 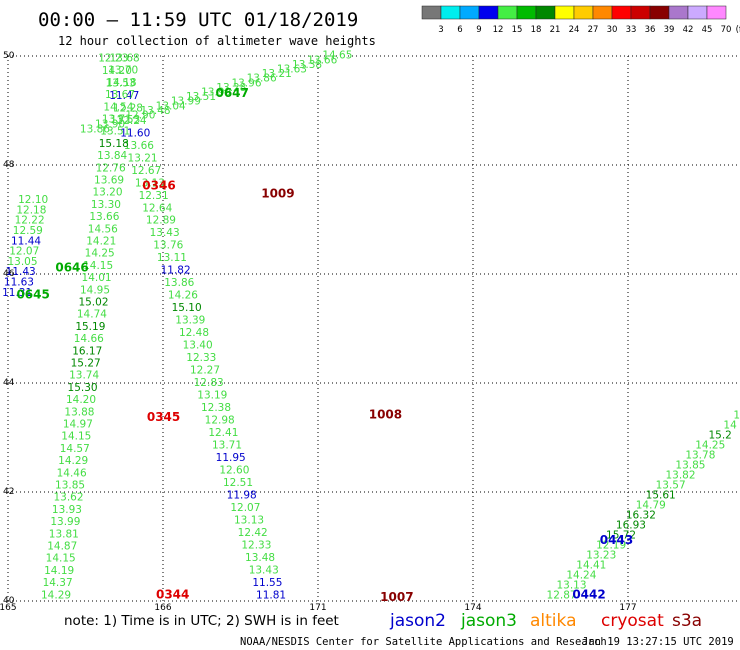 What do you see at coordinates (227, 445) in the screenshot?
I see `wave-height-point: 13.71` at bounding box center [227, 445].